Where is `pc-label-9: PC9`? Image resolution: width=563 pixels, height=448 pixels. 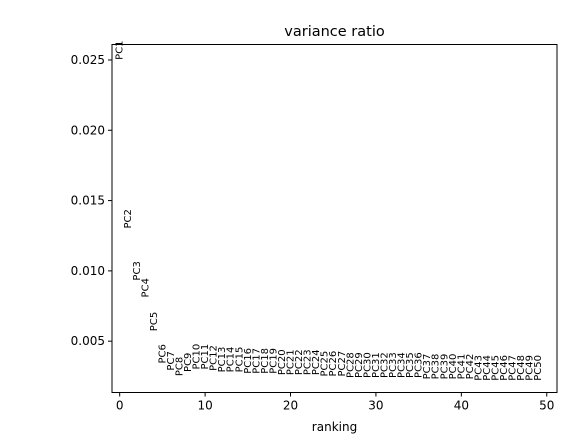 pc-label-9: PC9 is located at coordinates (188, 362).